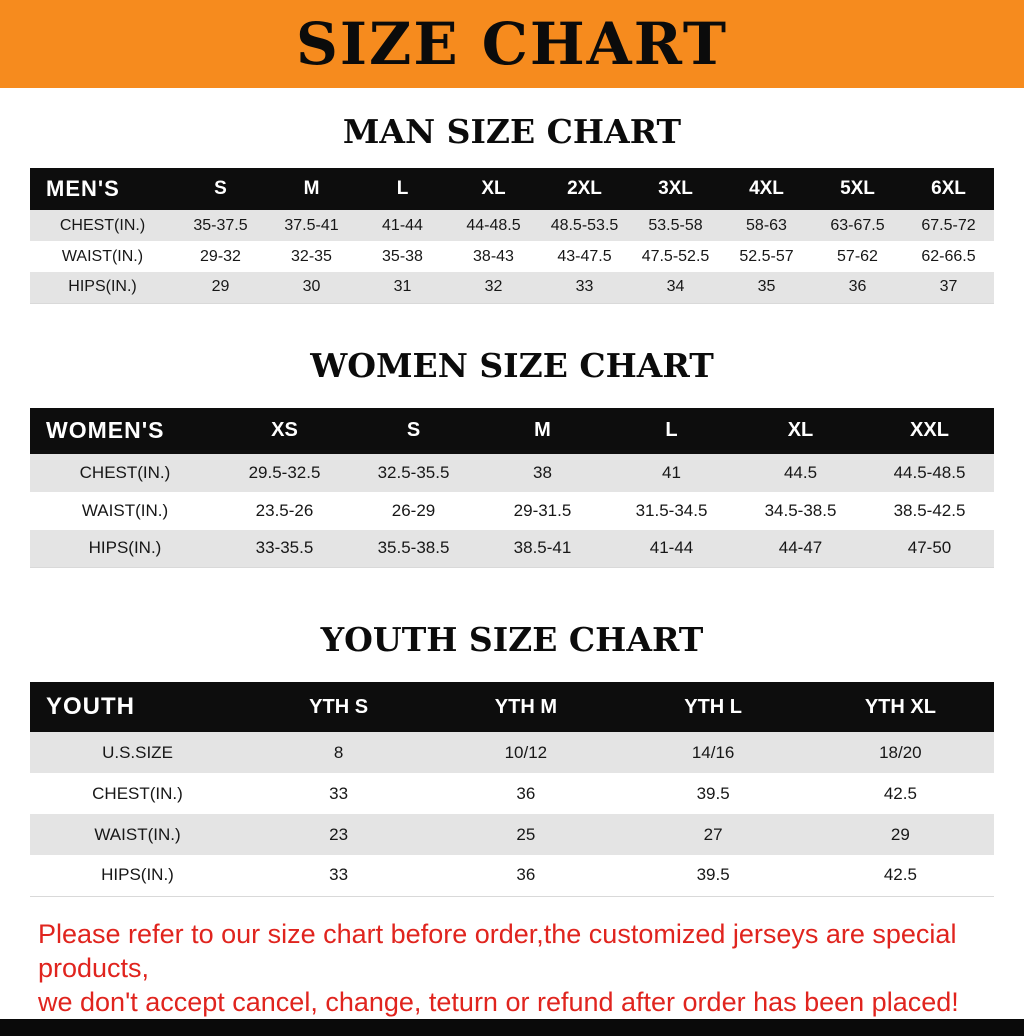 Image resolution: width=1024 pixels, height=1036 pixels. What do you see at coordinates (671, 510) in the screenshot?
I see `size-value-cell: 31.5-34.5` at bounding box center [671, 510].